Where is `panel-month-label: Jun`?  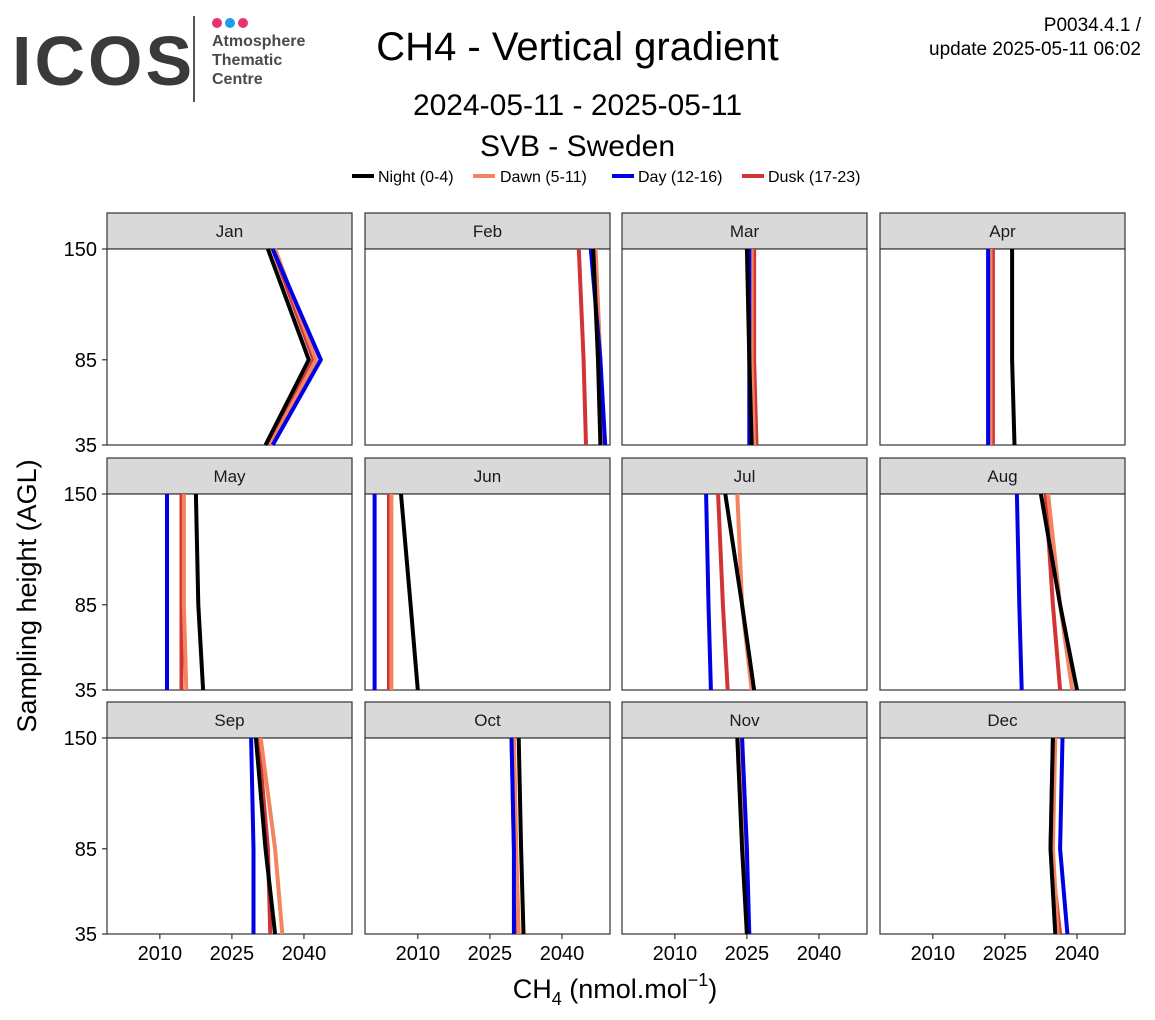 panel-month-label: Jun is located at coordinates (487, 476).